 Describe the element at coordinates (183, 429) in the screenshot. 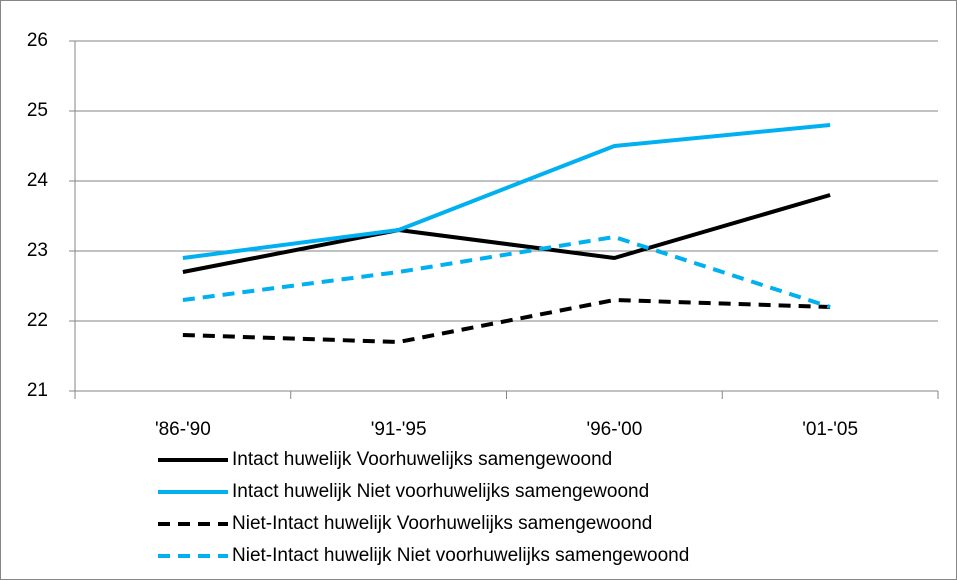

I see `x-tick-label: '86-'90` at that location.